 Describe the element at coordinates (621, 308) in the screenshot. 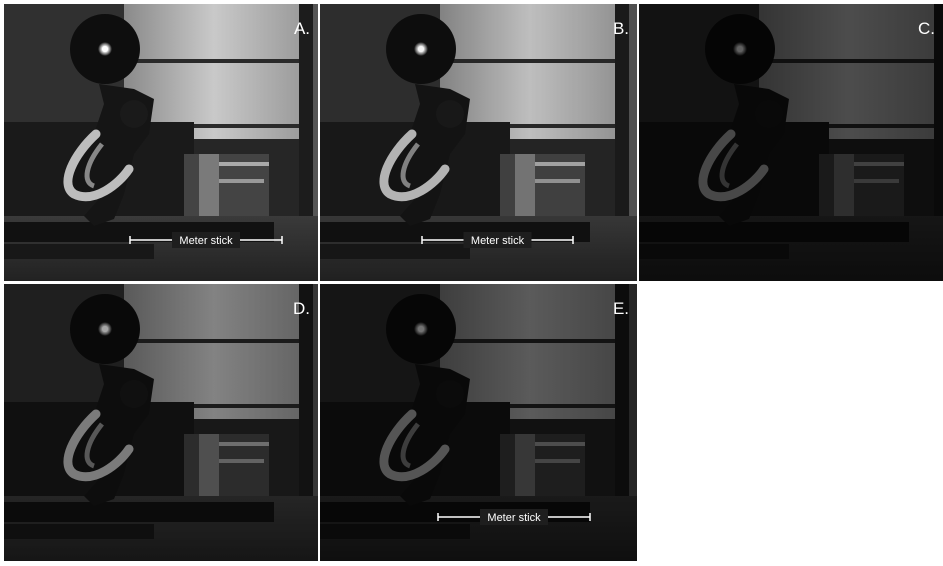

I see `panel-label: E.` at that location.